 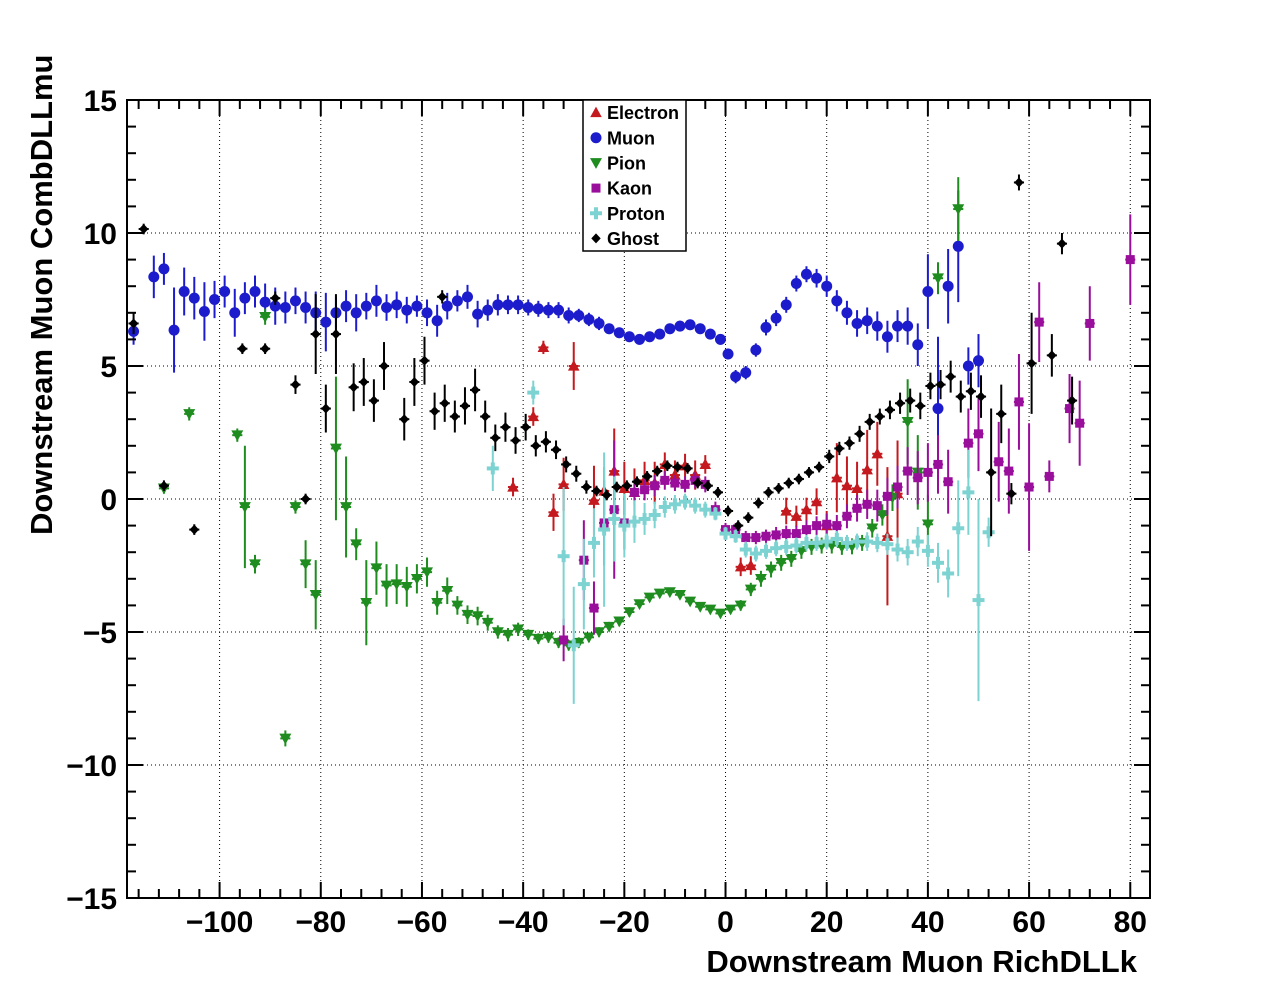 What do you see at coordinates (629, 189) in the screenshot?
I see `legend-label: Kaon` at bounding box center [629, 189].